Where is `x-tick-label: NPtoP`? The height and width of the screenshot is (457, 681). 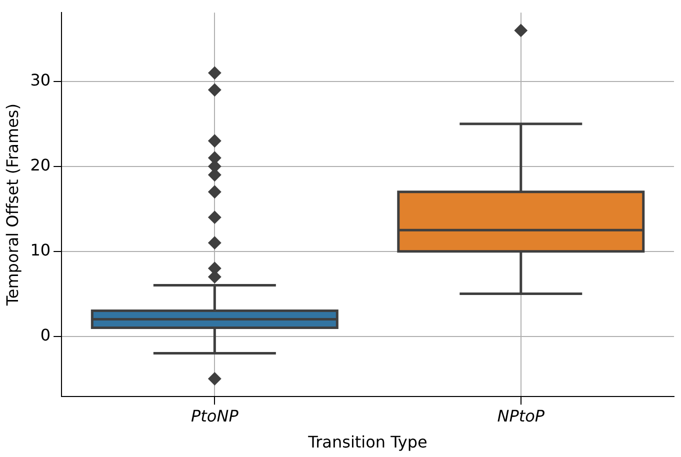
x-tick-label: NPtoP is located at coordinates (521, 416).